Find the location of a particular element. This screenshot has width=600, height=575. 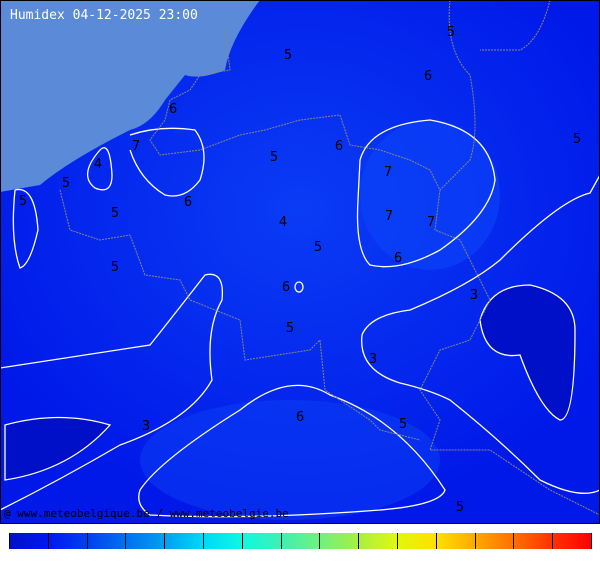

map-title: Humidex 04-12-2025 23:00 is located at coordinates (104, 15).